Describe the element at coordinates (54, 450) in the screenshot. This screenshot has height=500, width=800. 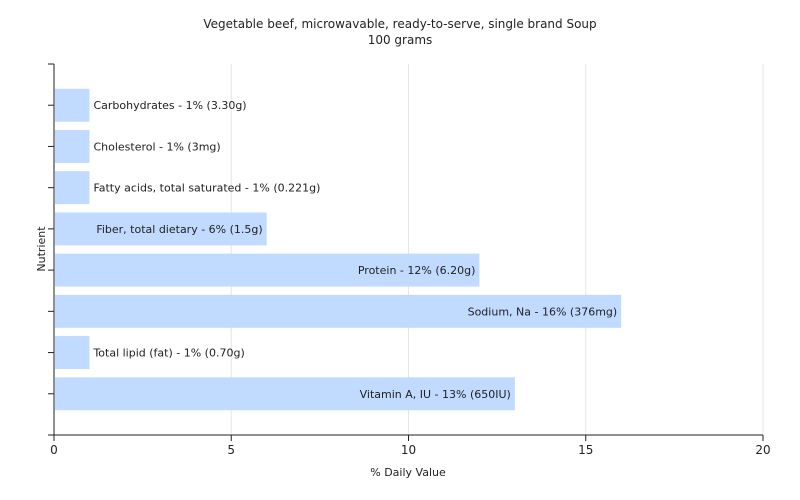
I see `x-tick-label: 0` at that location.